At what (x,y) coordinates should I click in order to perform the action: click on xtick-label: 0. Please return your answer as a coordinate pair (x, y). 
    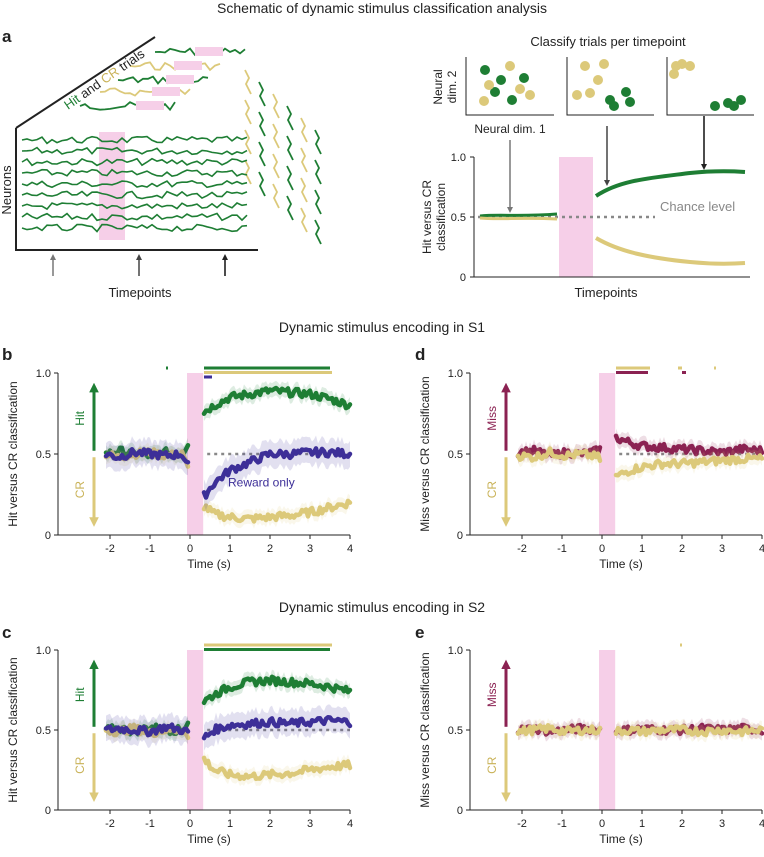
    Looking at the image, I should click on (602, 549).